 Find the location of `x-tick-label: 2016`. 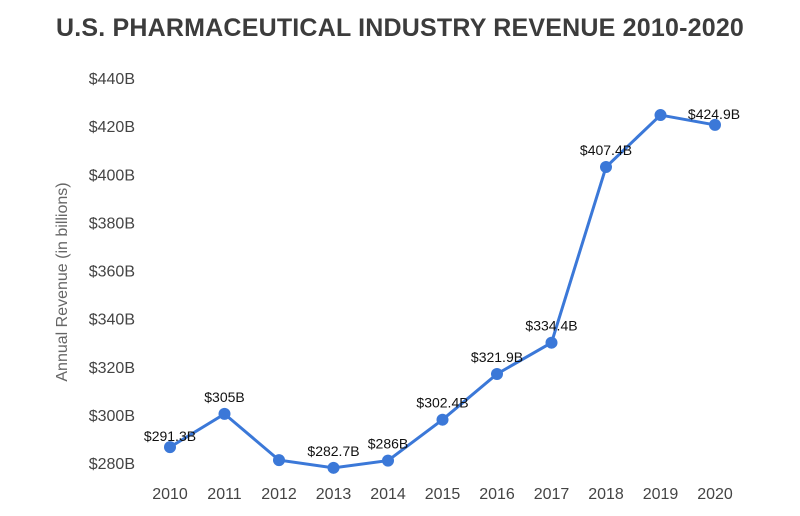

x-tick-label: 2016 is located at coordinates (497, 494).